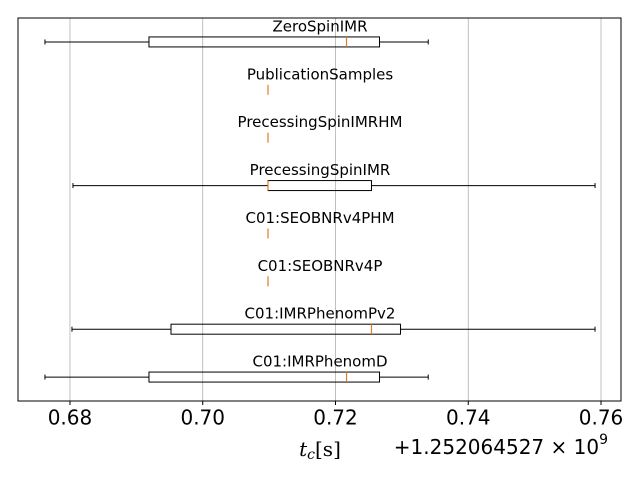 This screenshot has width=640, height=480. Describe the element at coordinates (303, 449) in the screenshot. I see `x-label-base: t` at that location.